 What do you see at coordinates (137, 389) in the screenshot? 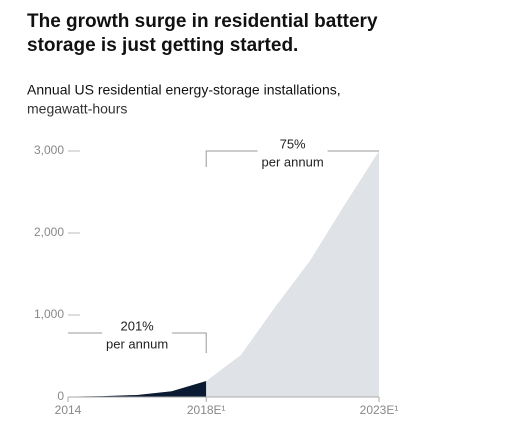
I see `area` at bounding box center [137, 389].